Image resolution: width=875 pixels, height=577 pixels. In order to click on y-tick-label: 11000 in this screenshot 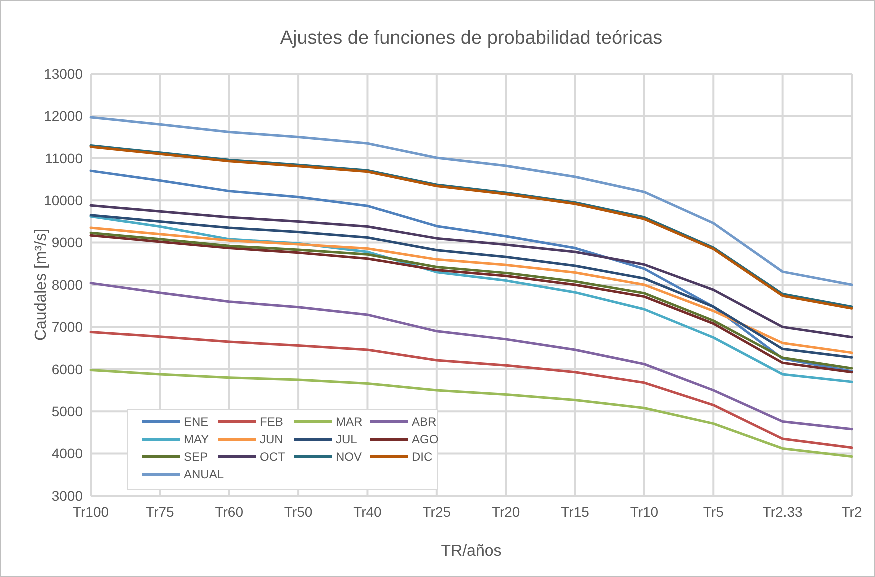, I will do `click(64, 158)`.